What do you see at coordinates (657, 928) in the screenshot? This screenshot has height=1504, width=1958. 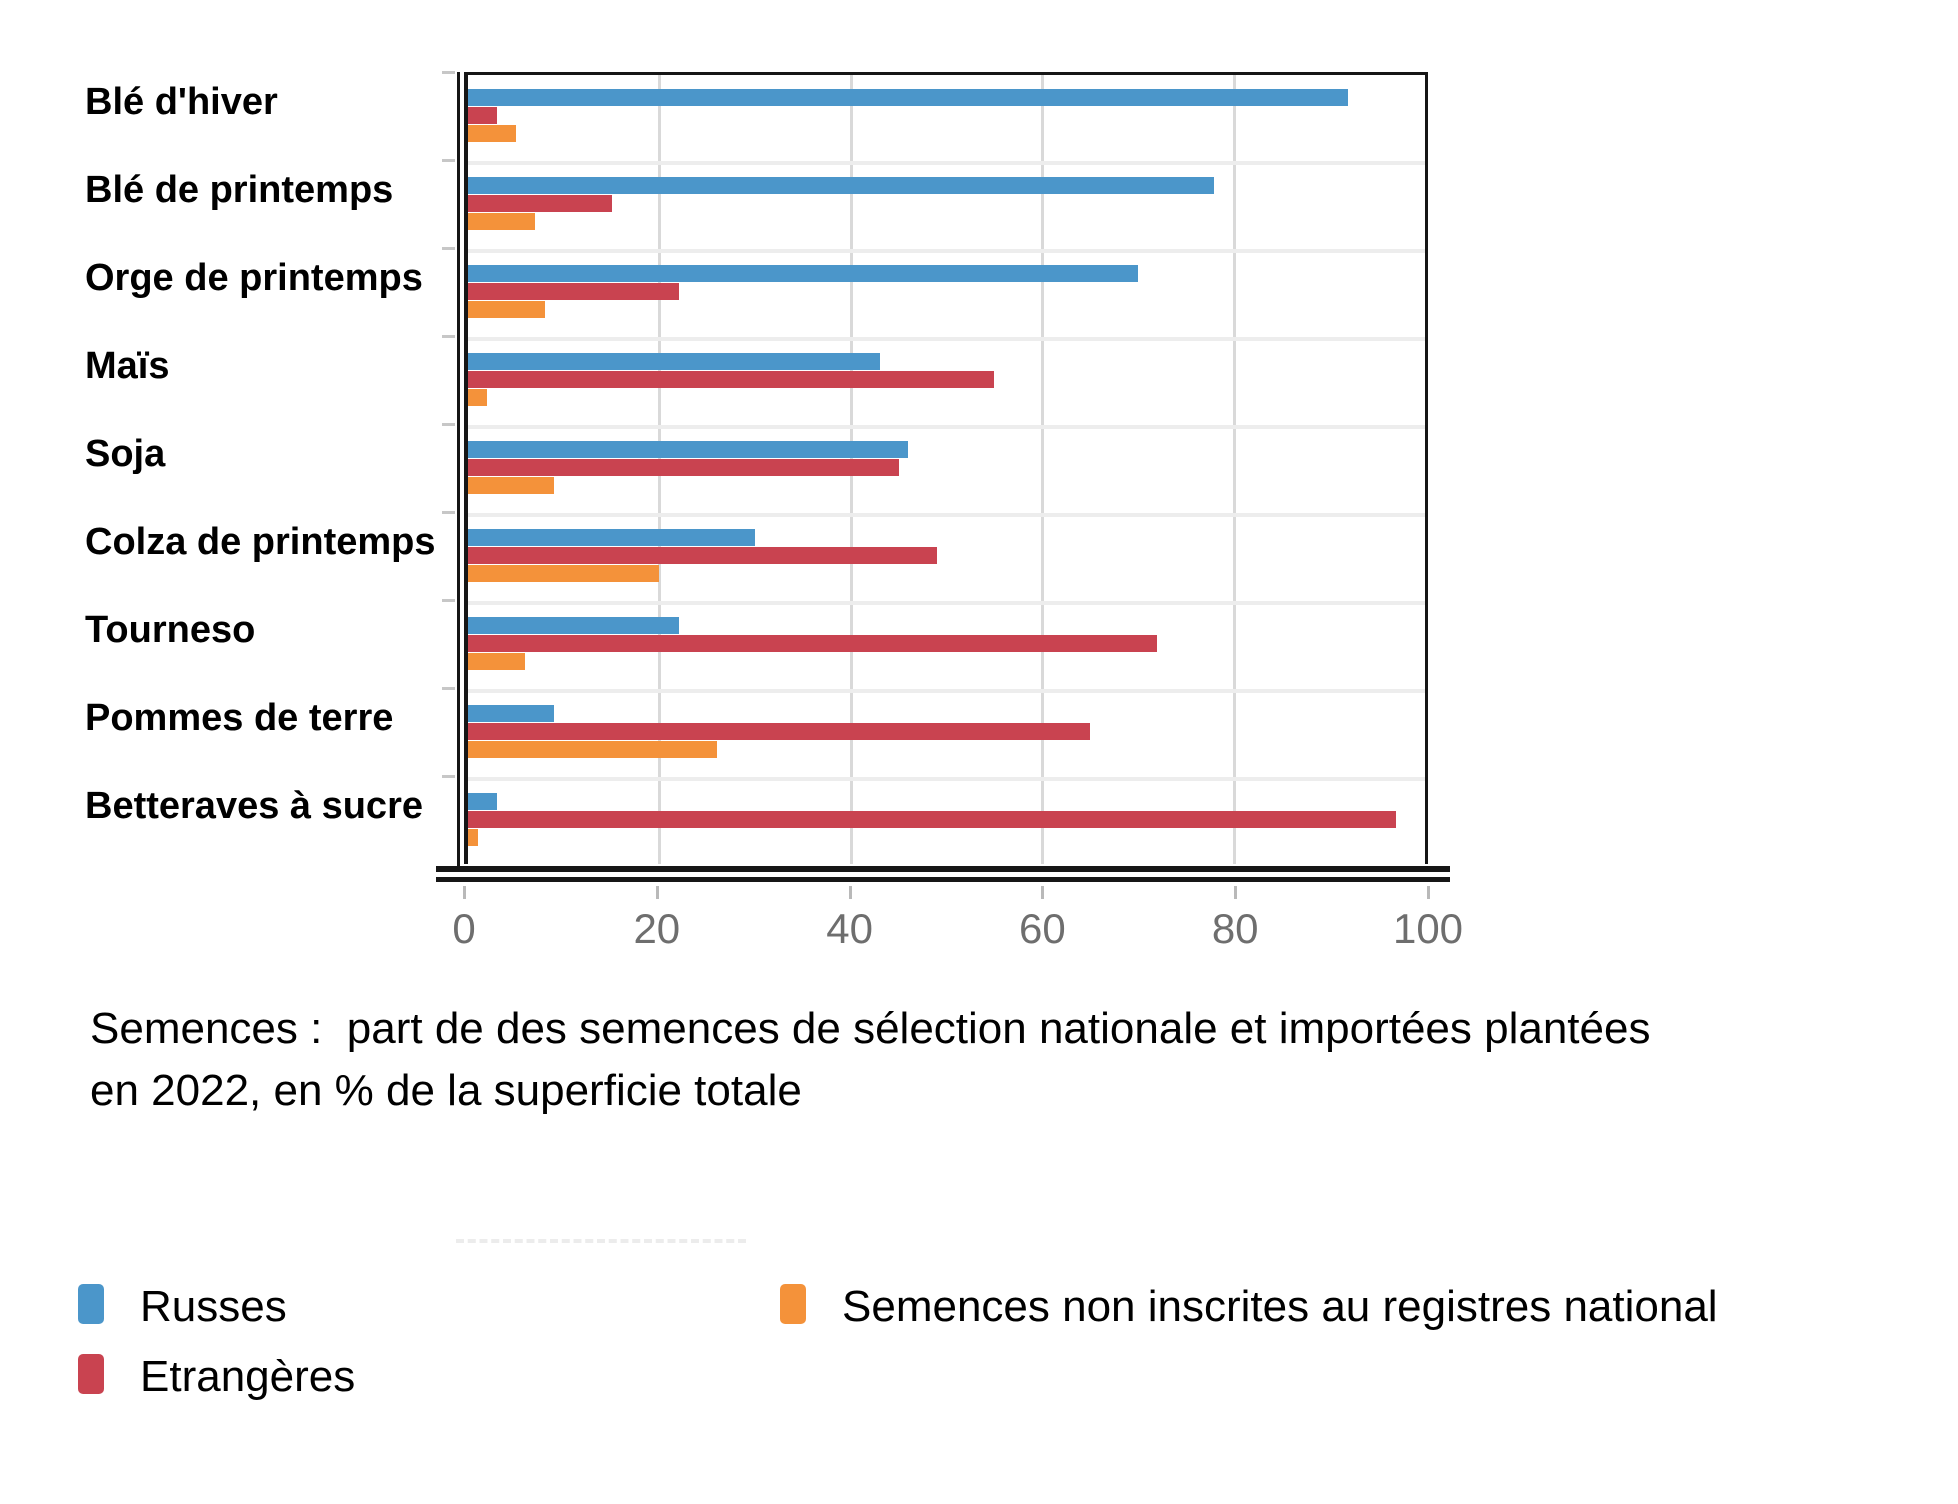 I see `x-tick-label: 20` at bounding box center [657, 928].